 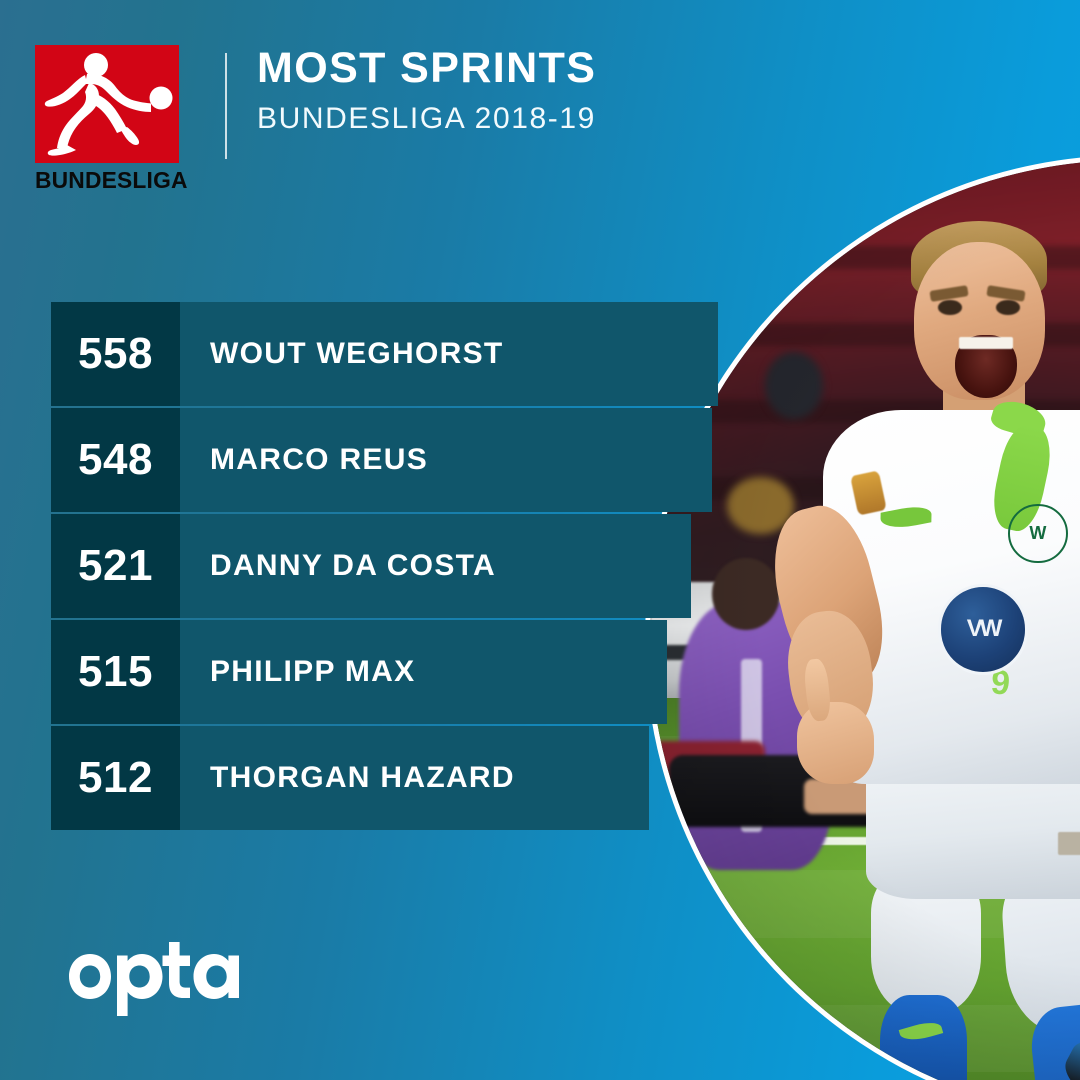 What do you see at coordinates (1007, 307) in the screenshot?
I see `player-eye-right` at bounding box center [1007, 307].